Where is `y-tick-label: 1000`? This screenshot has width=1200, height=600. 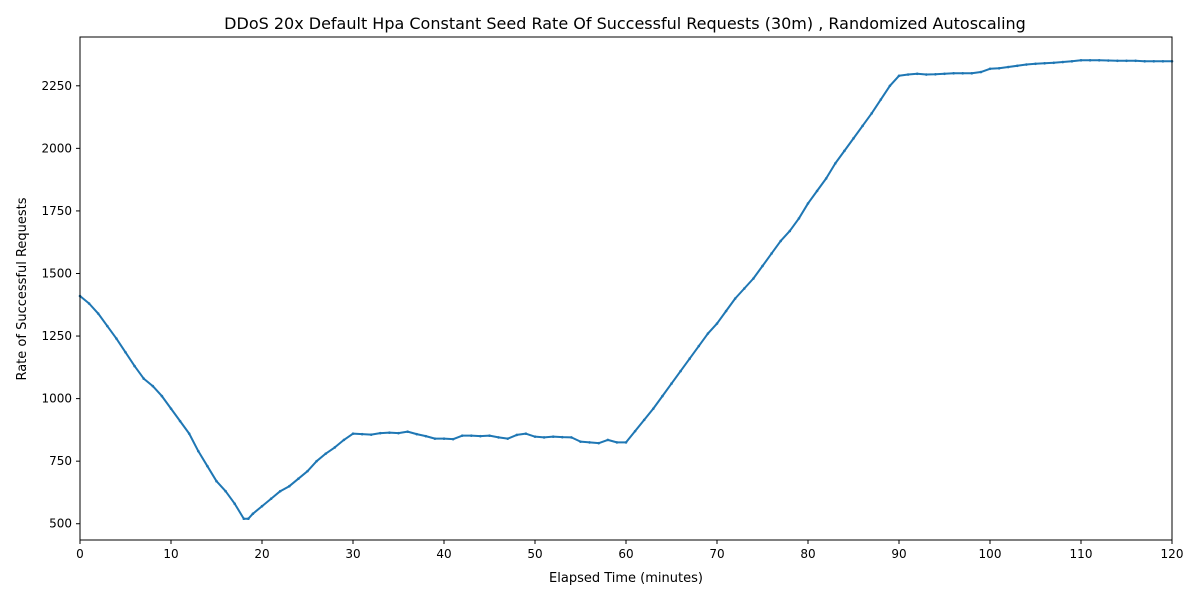
y-tick-label: 1000 is located at coordinates (56, 399).